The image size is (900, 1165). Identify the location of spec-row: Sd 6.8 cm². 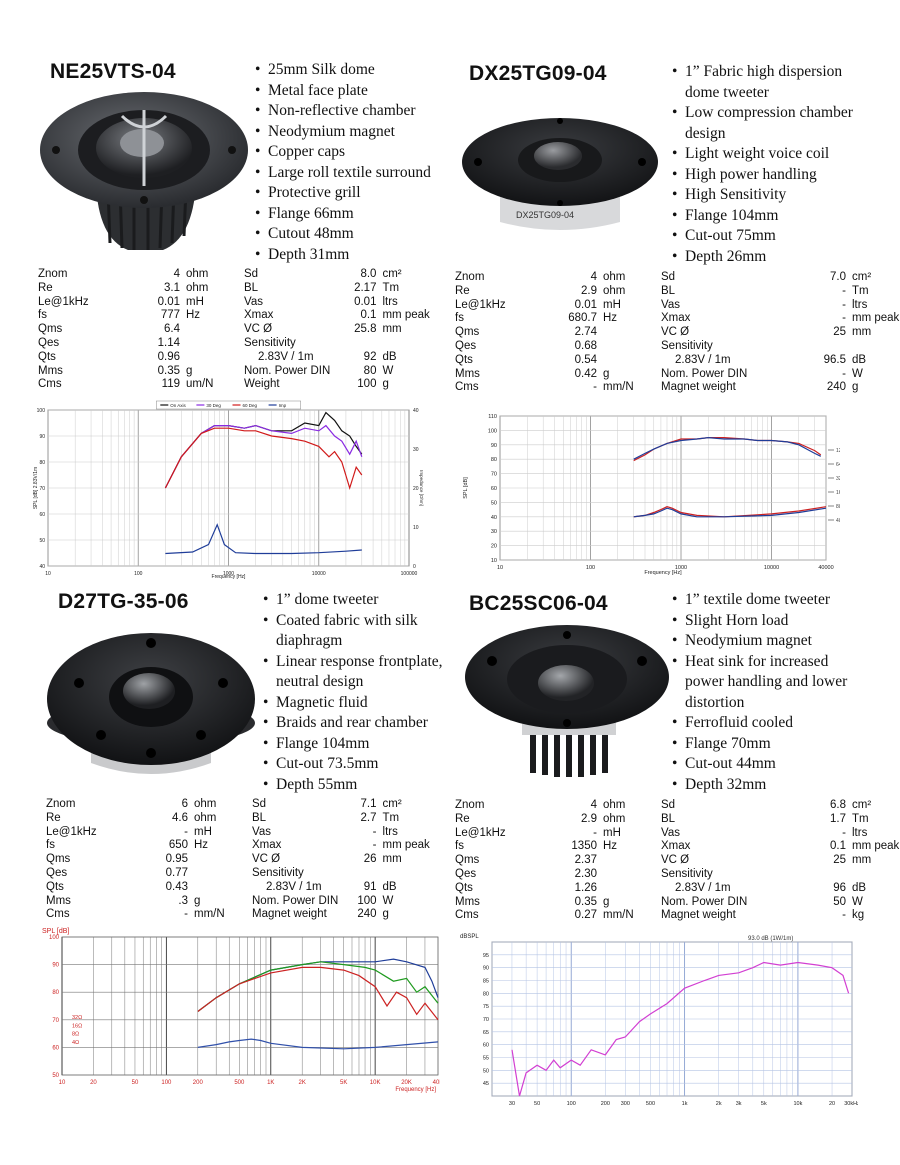
(780, 806).